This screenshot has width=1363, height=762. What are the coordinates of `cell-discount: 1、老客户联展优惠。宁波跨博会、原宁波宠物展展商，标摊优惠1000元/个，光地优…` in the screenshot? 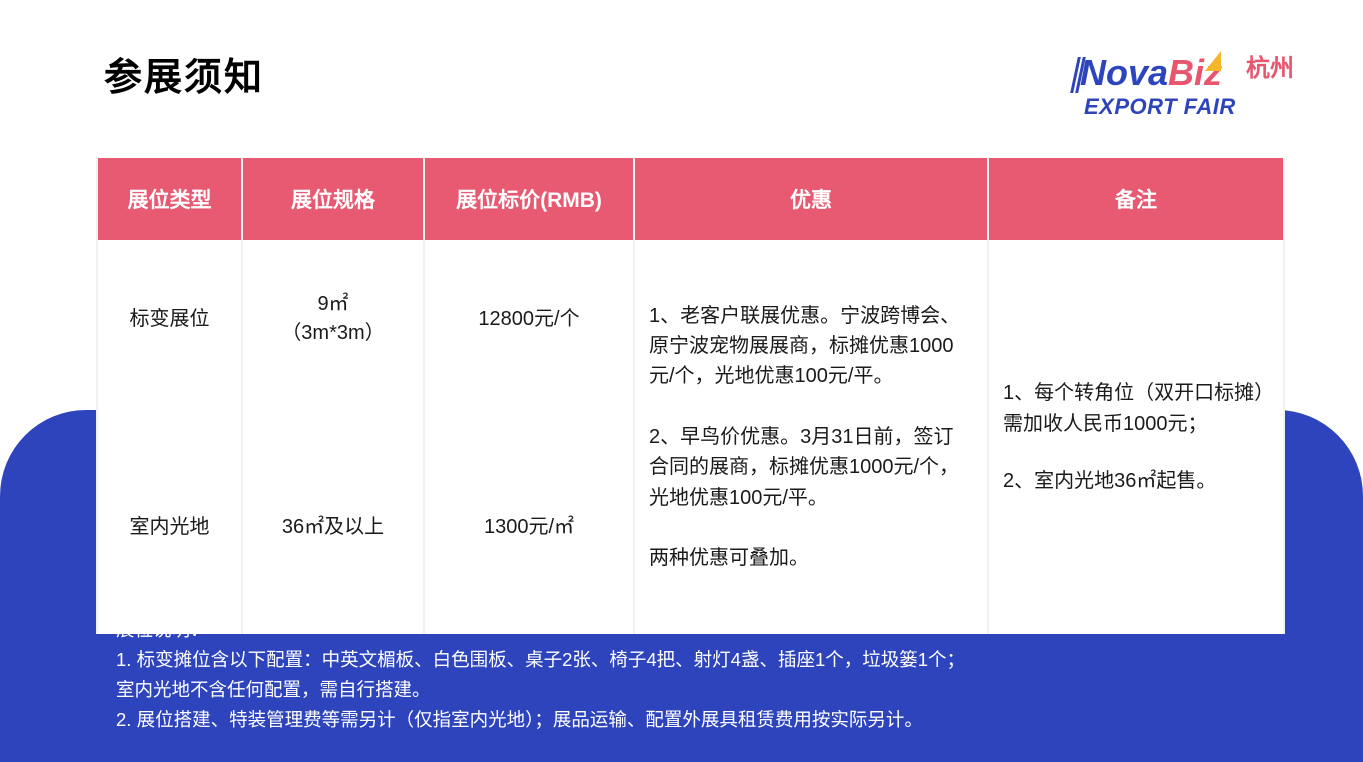 It's located at (811, 437).